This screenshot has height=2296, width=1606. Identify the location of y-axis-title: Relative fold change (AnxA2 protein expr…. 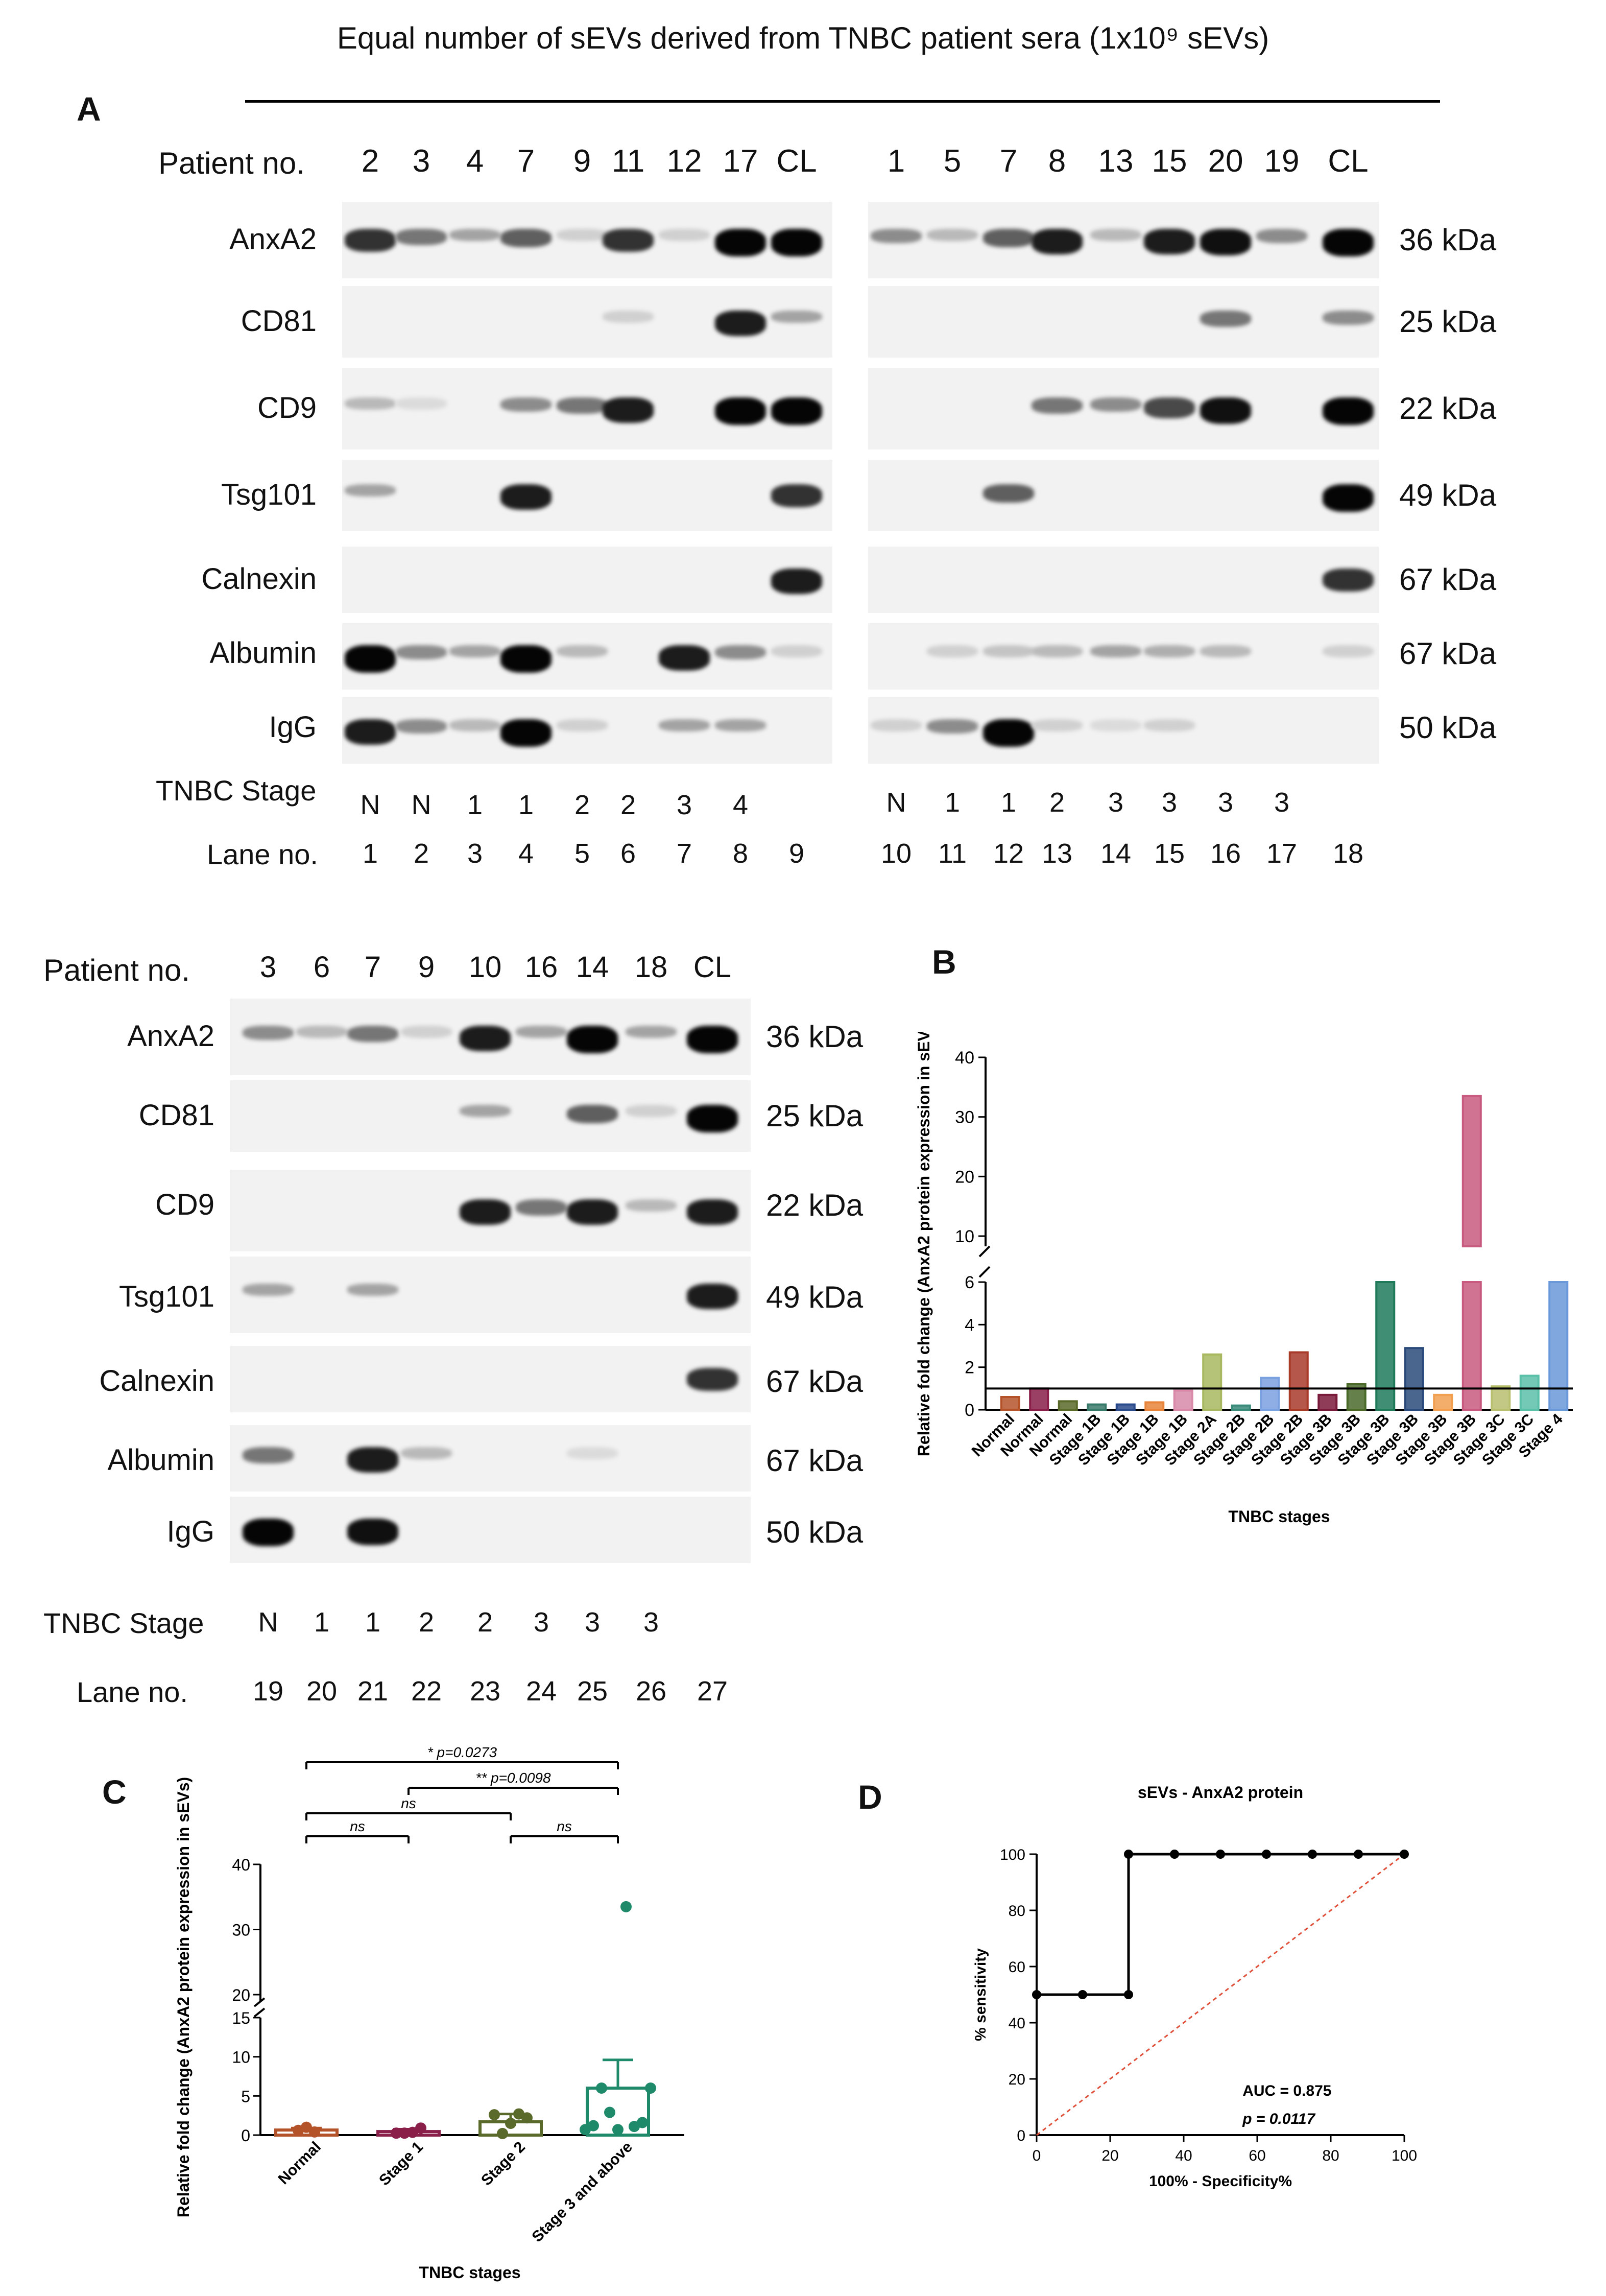
(183, 1997).